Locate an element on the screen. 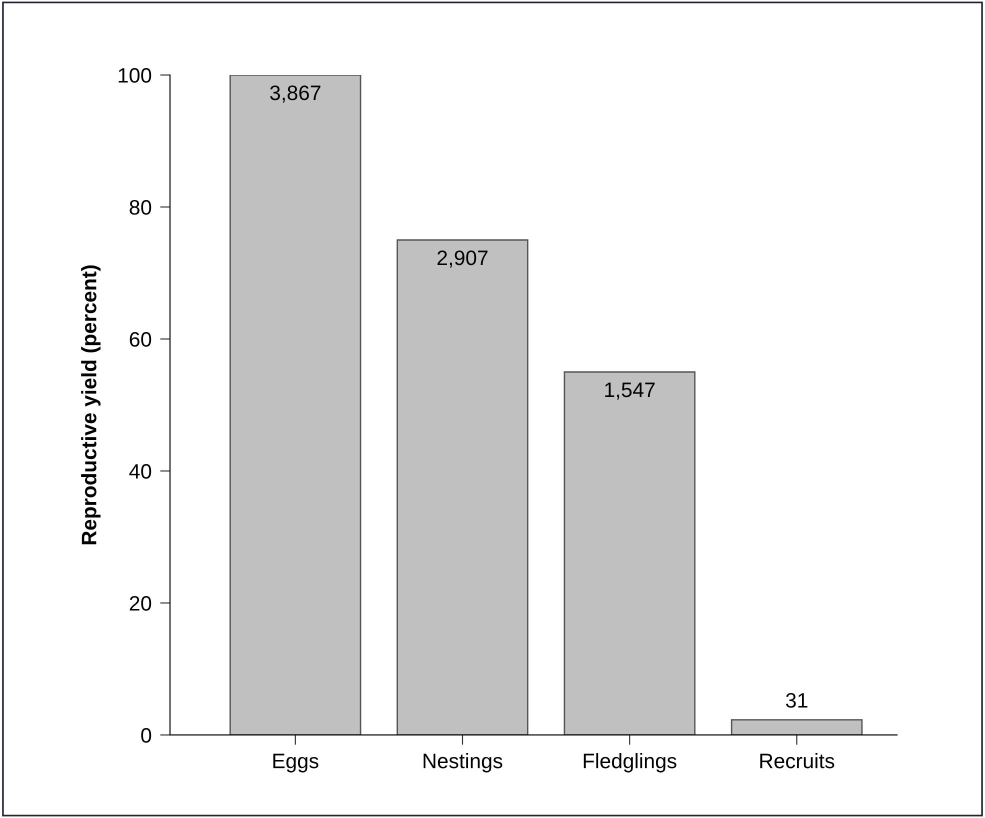 This screenshot has width=985, height=818. x-tick-label: Recruits is located at coordinates (797, 760).